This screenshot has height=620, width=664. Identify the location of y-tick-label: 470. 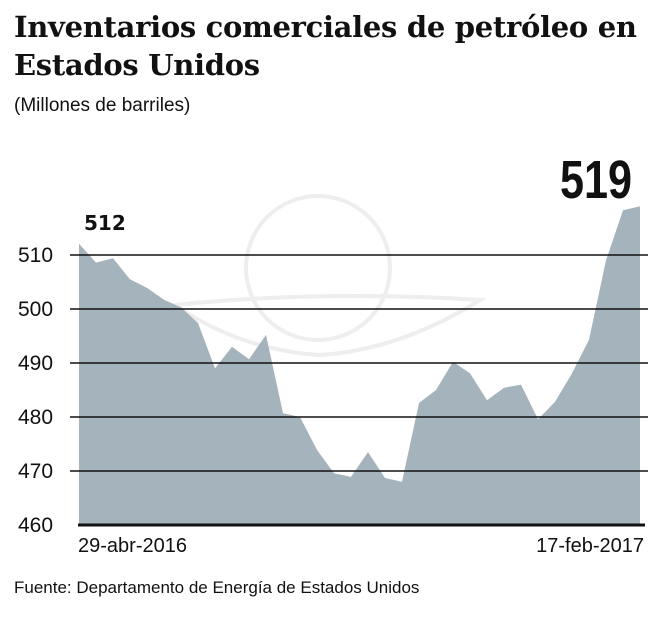
(35, 471).